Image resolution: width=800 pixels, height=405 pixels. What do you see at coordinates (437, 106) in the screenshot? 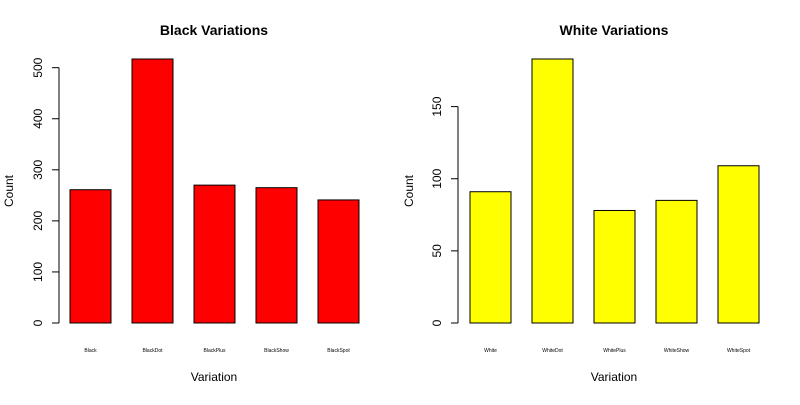
I see `y-tick-label: 150` at bounding box center [437, 106].